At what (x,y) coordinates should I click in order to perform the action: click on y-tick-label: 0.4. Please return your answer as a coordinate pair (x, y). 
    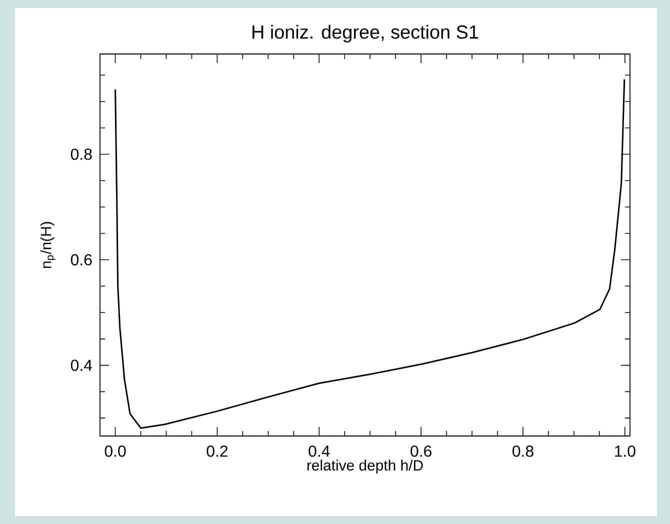
    Looking at the image, I should click on (81, 365).